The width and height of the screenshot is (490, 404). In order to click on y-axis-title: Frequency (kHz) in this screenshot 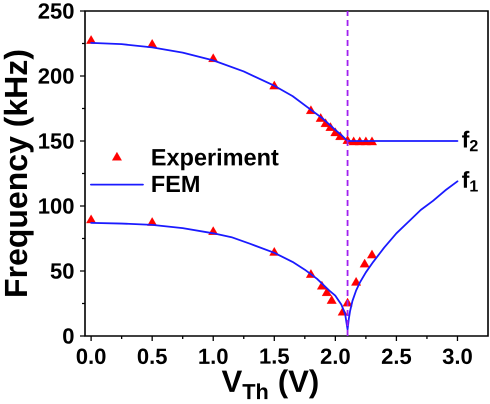, I will do `click(19, 173)`.